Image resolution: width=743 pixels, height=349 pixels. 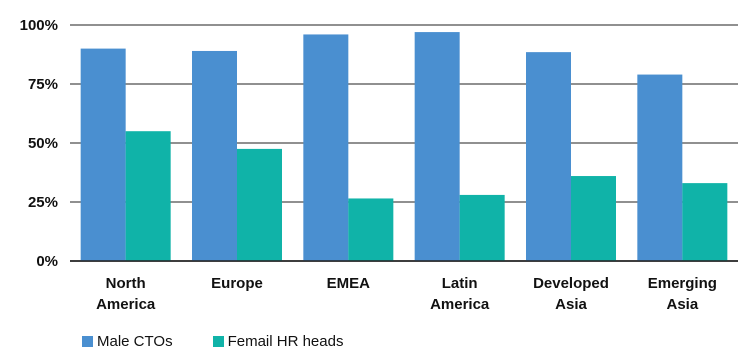 I want to click on x-tick-label-europe-line-1: Europe, so click(x=237, y=283).